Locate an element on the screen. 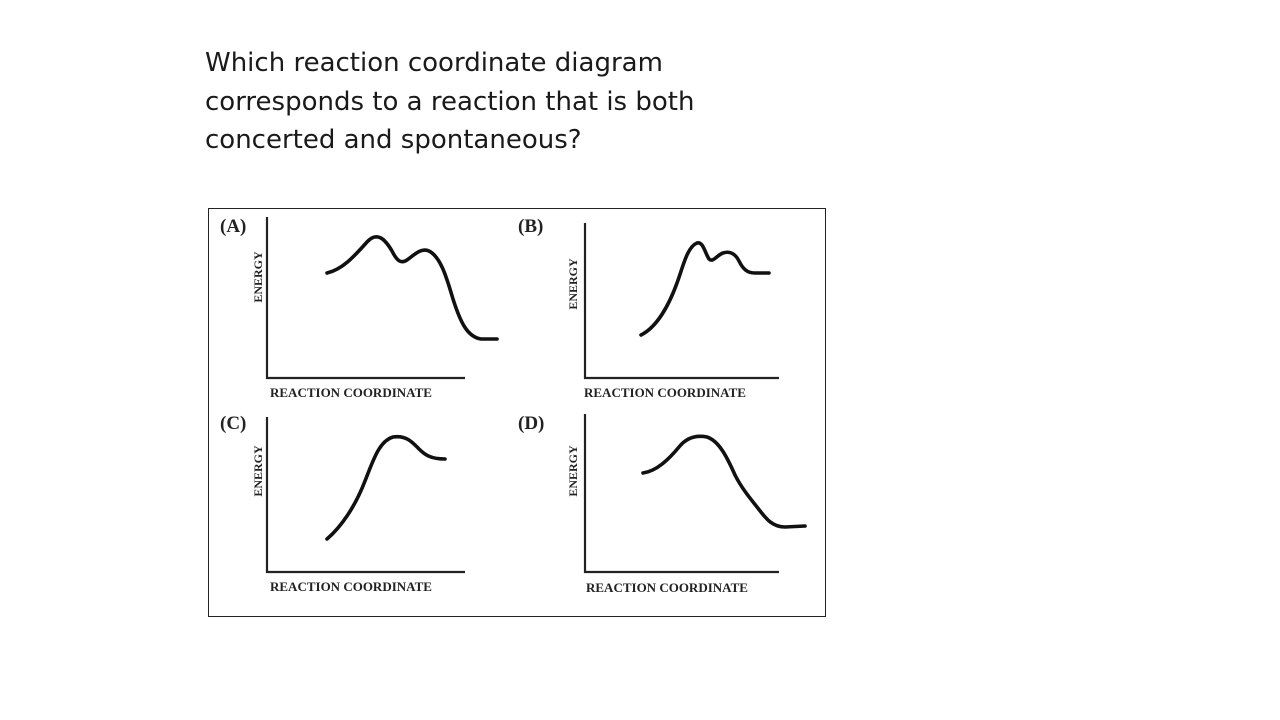 The width and height of the screenshot is (1280, 720). panel-d: (D) ENERGY REACTION COORDINATE is located at coordinates (662, 504).